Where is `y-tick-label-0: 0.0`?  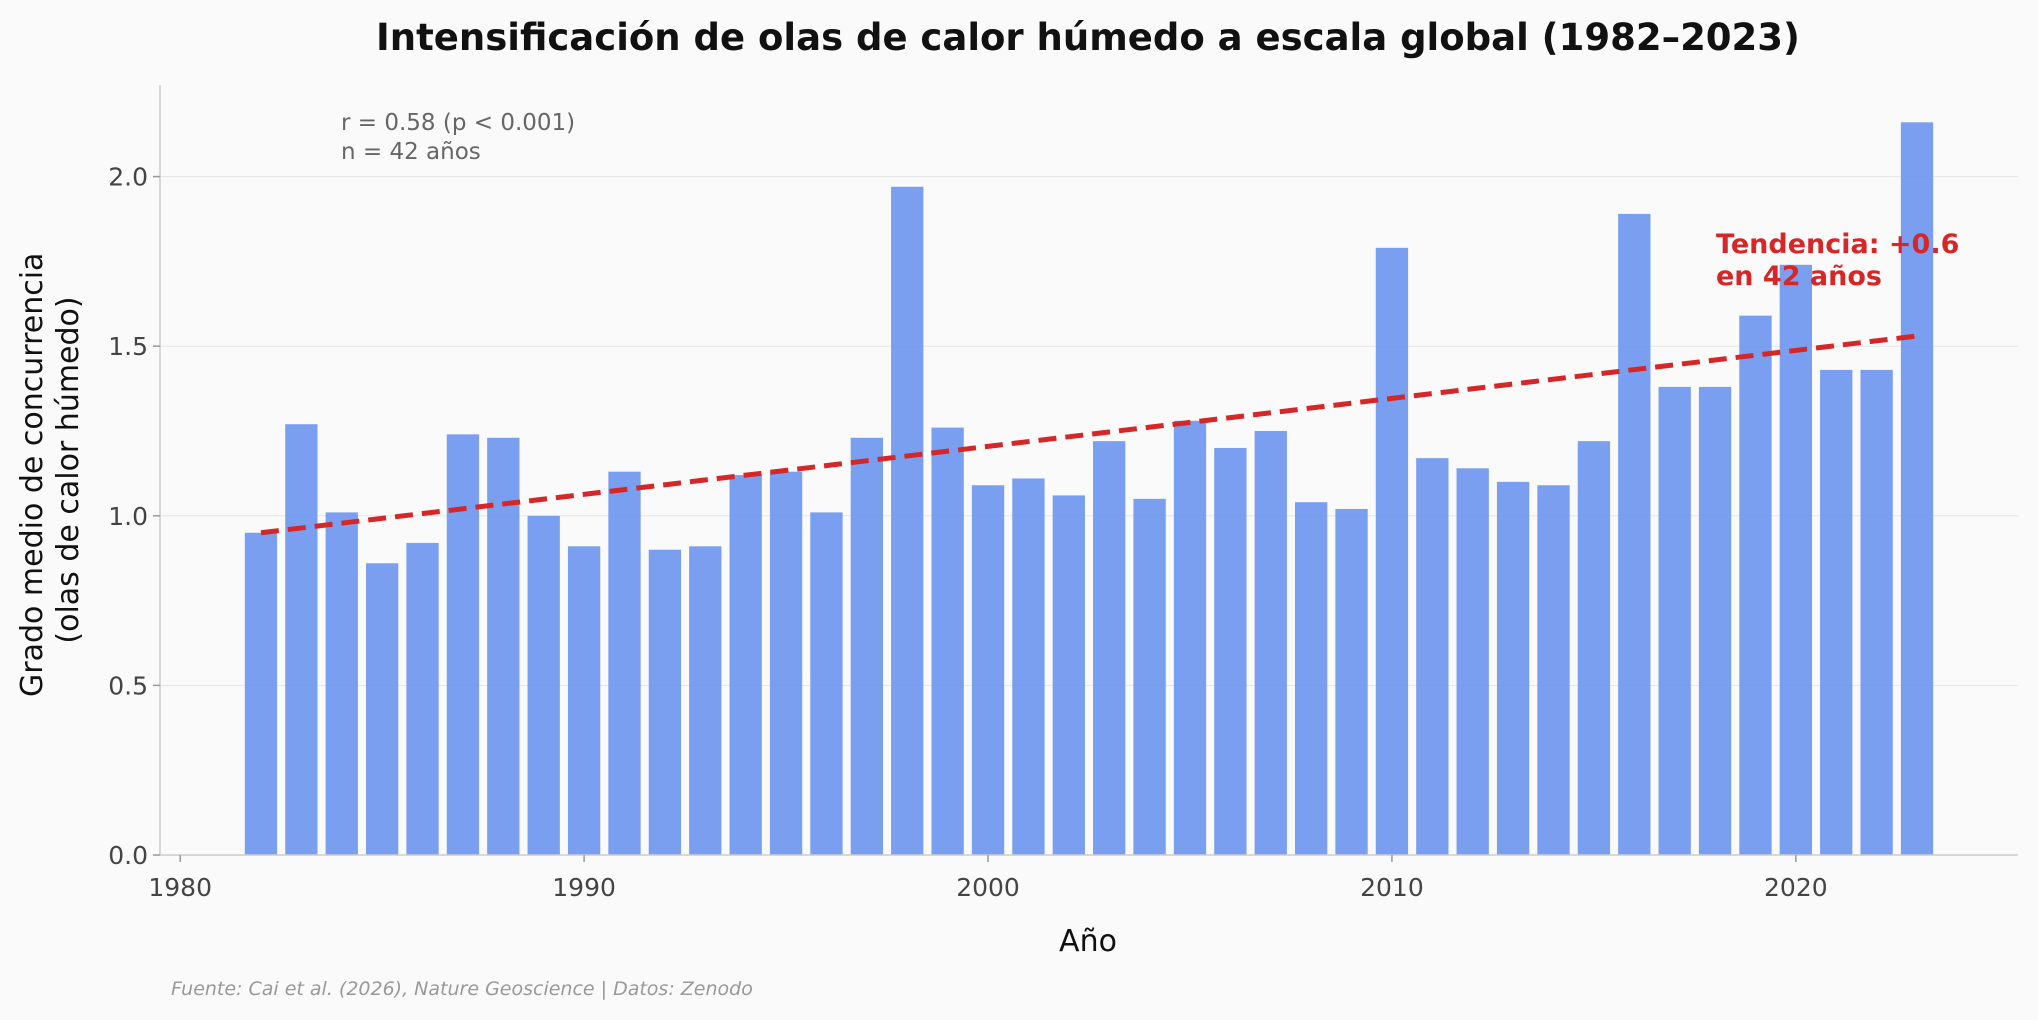 y-tick-label-0: 0.0 is located at coordinates (128, 855).